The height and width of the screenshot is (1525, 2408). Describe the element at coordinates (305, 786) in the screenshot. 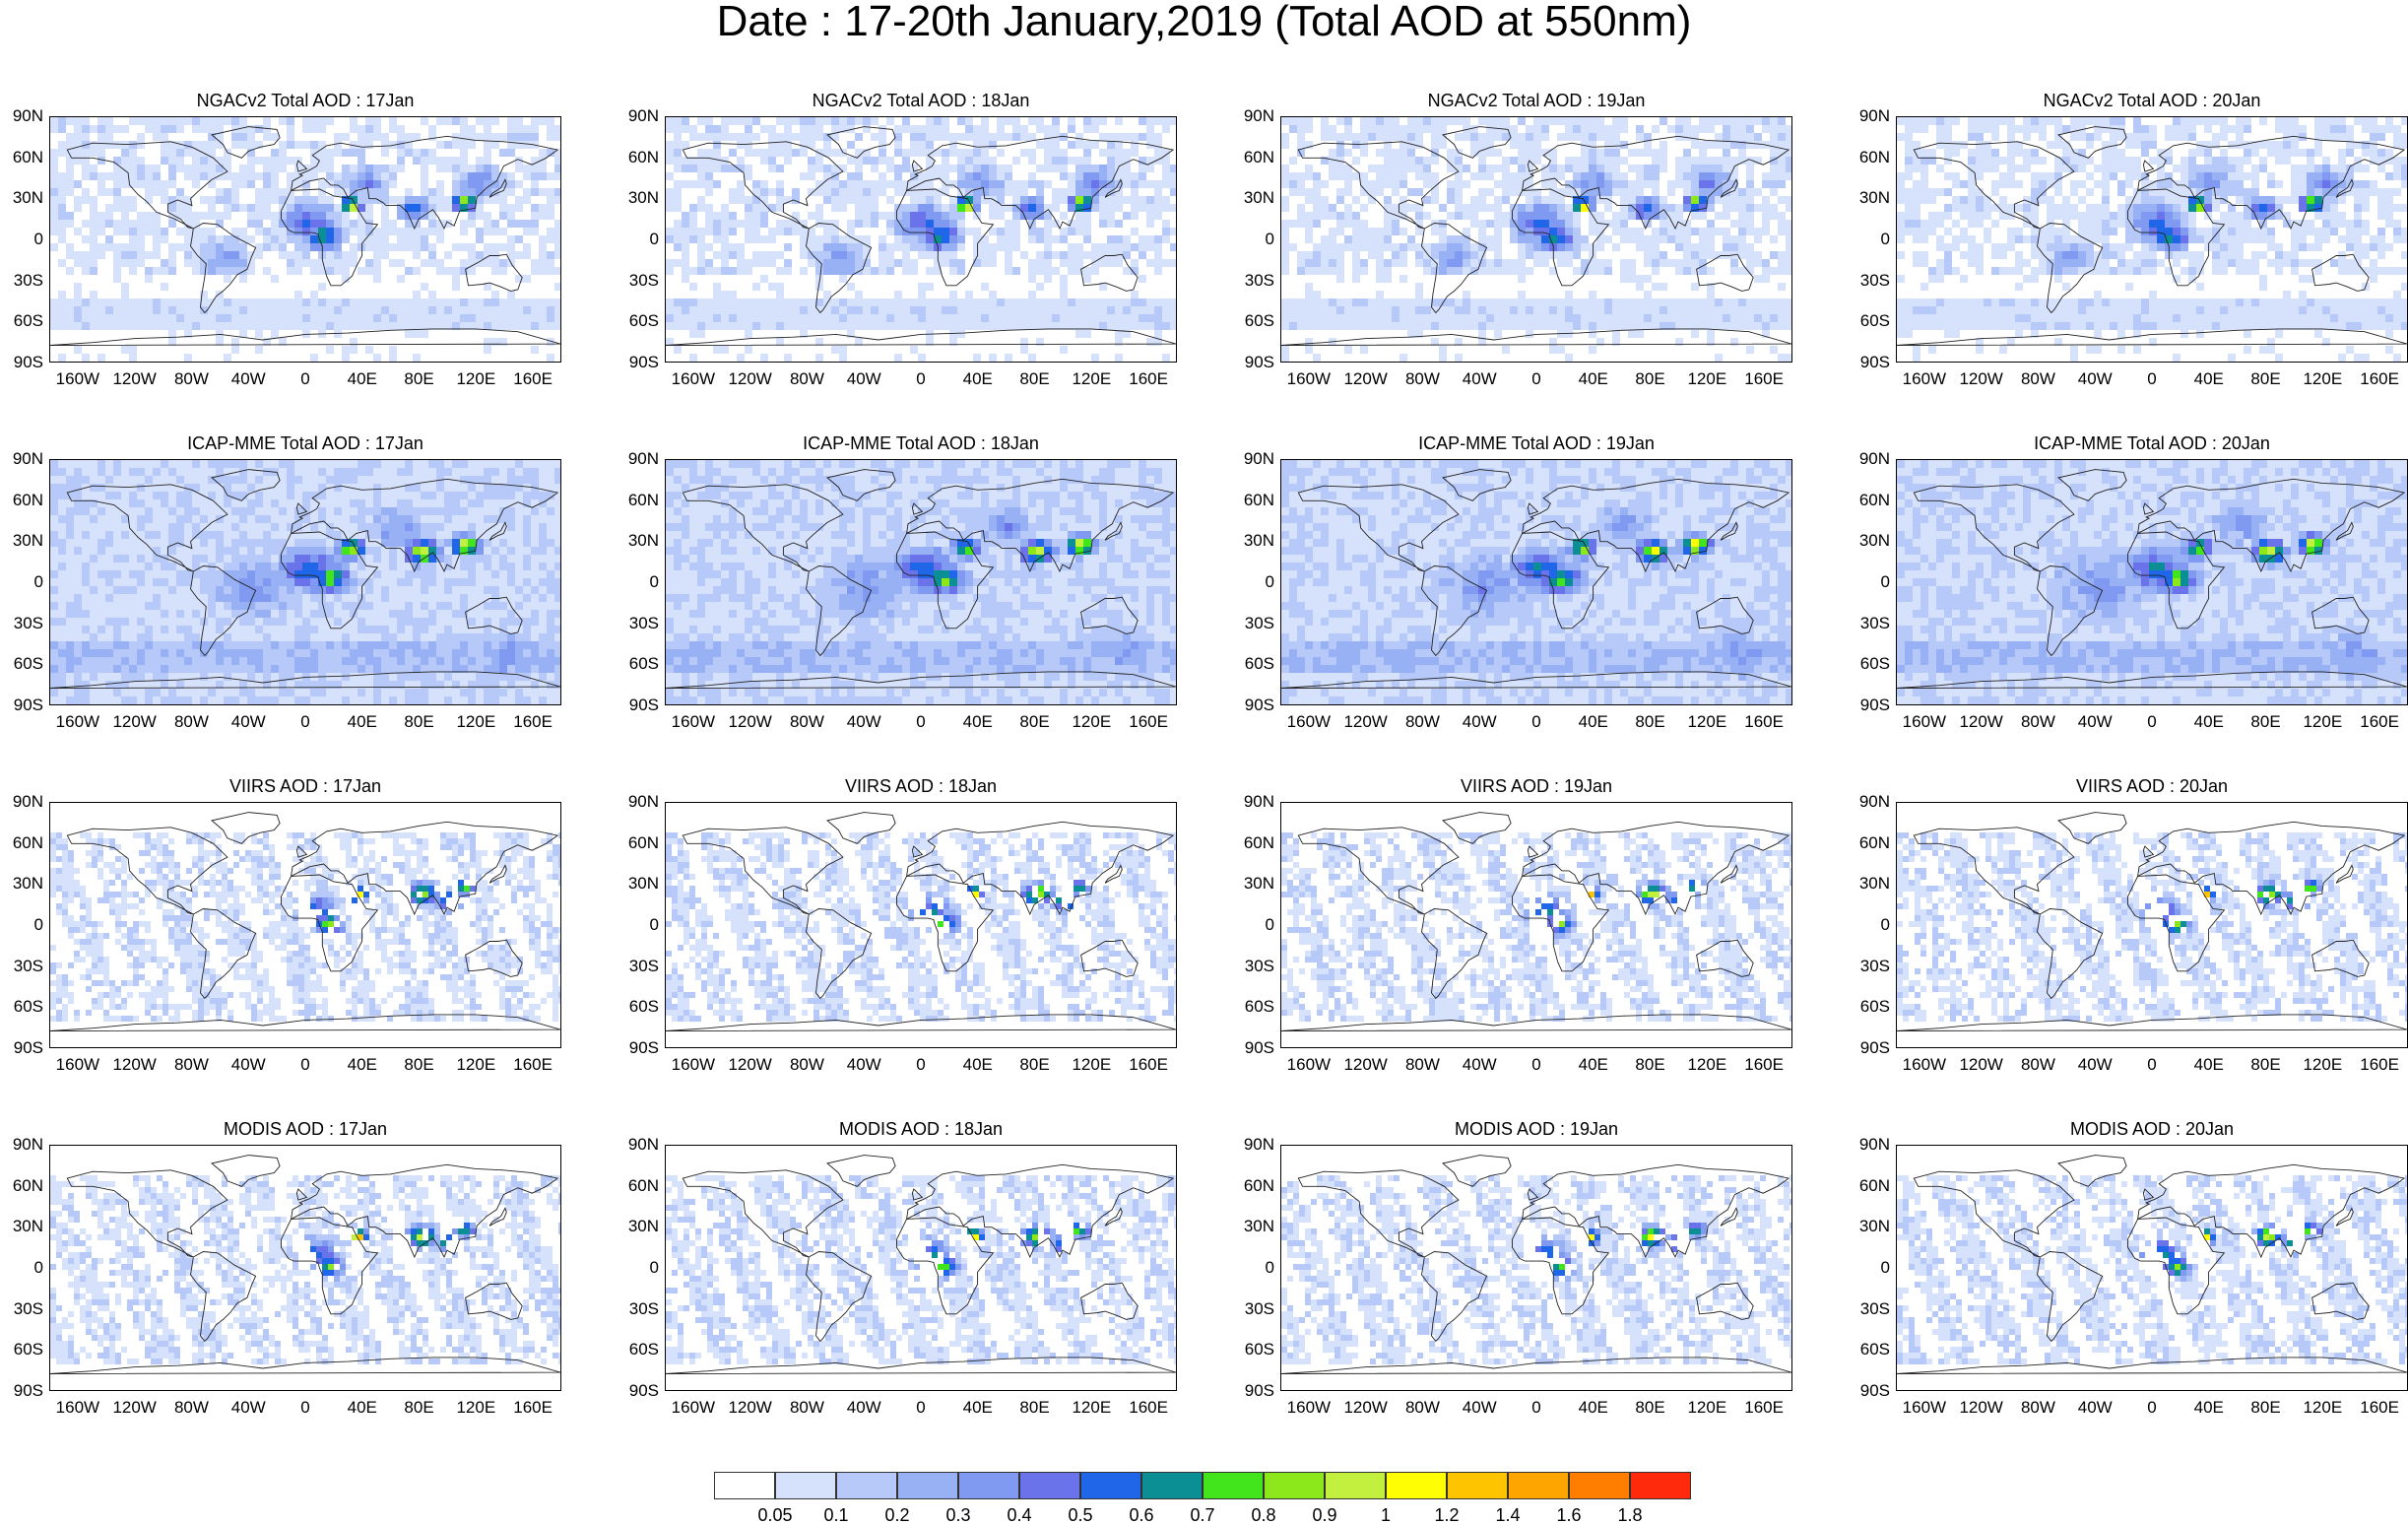

I see `panel-title: VIIRS AOD : 17Jan` at that location.